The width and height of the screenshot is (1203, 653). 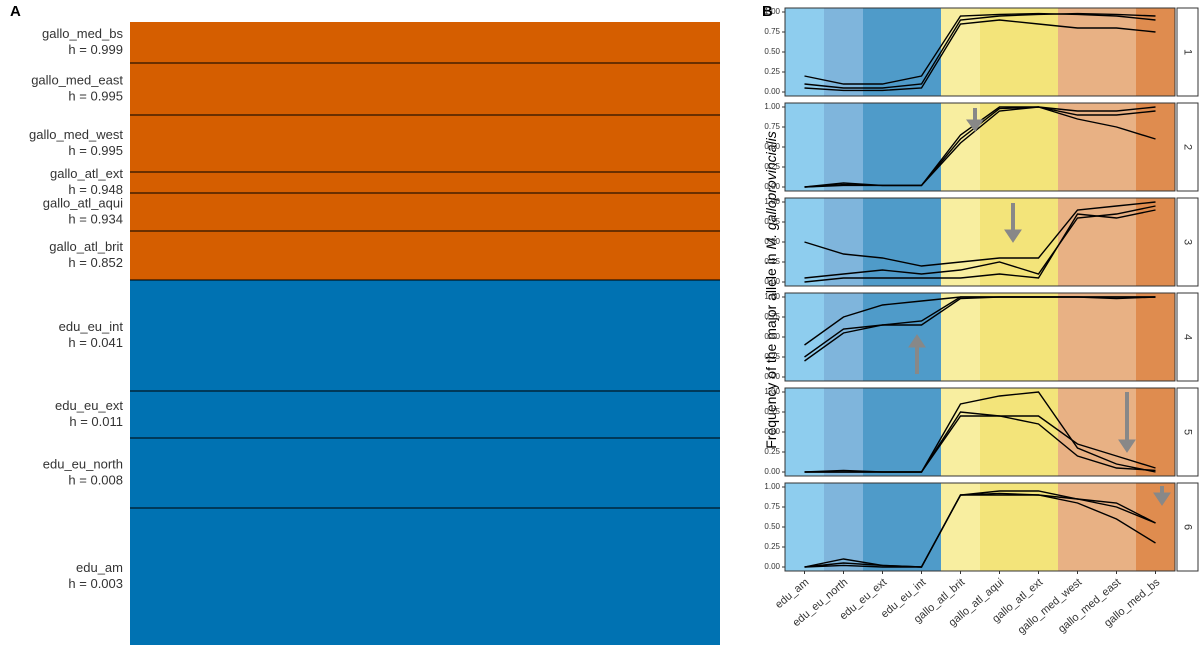 I want to click on population-h: h = 0.852, so click(x=95, y=262).